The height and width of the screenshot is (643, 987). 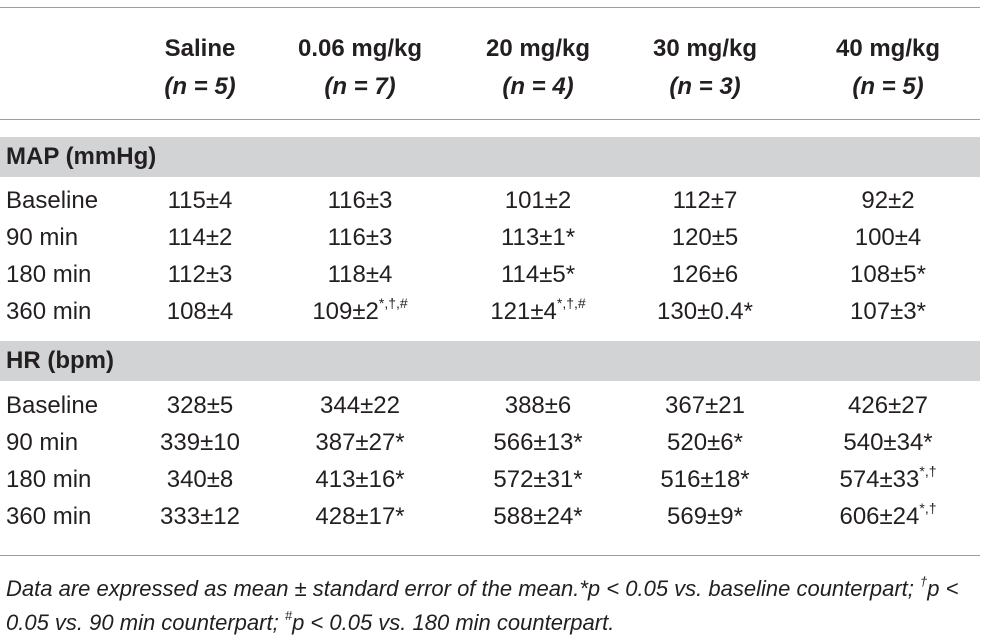 What do you see at coordinates (538, 442) in the screenshot?
I see `table-cell: 566±13*` at bounding box center [538, 442].